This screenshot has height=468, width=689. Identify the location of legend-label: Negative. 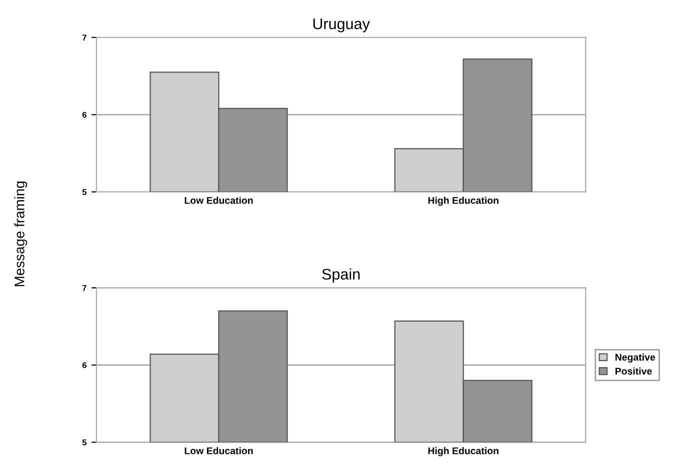
(636, 358).